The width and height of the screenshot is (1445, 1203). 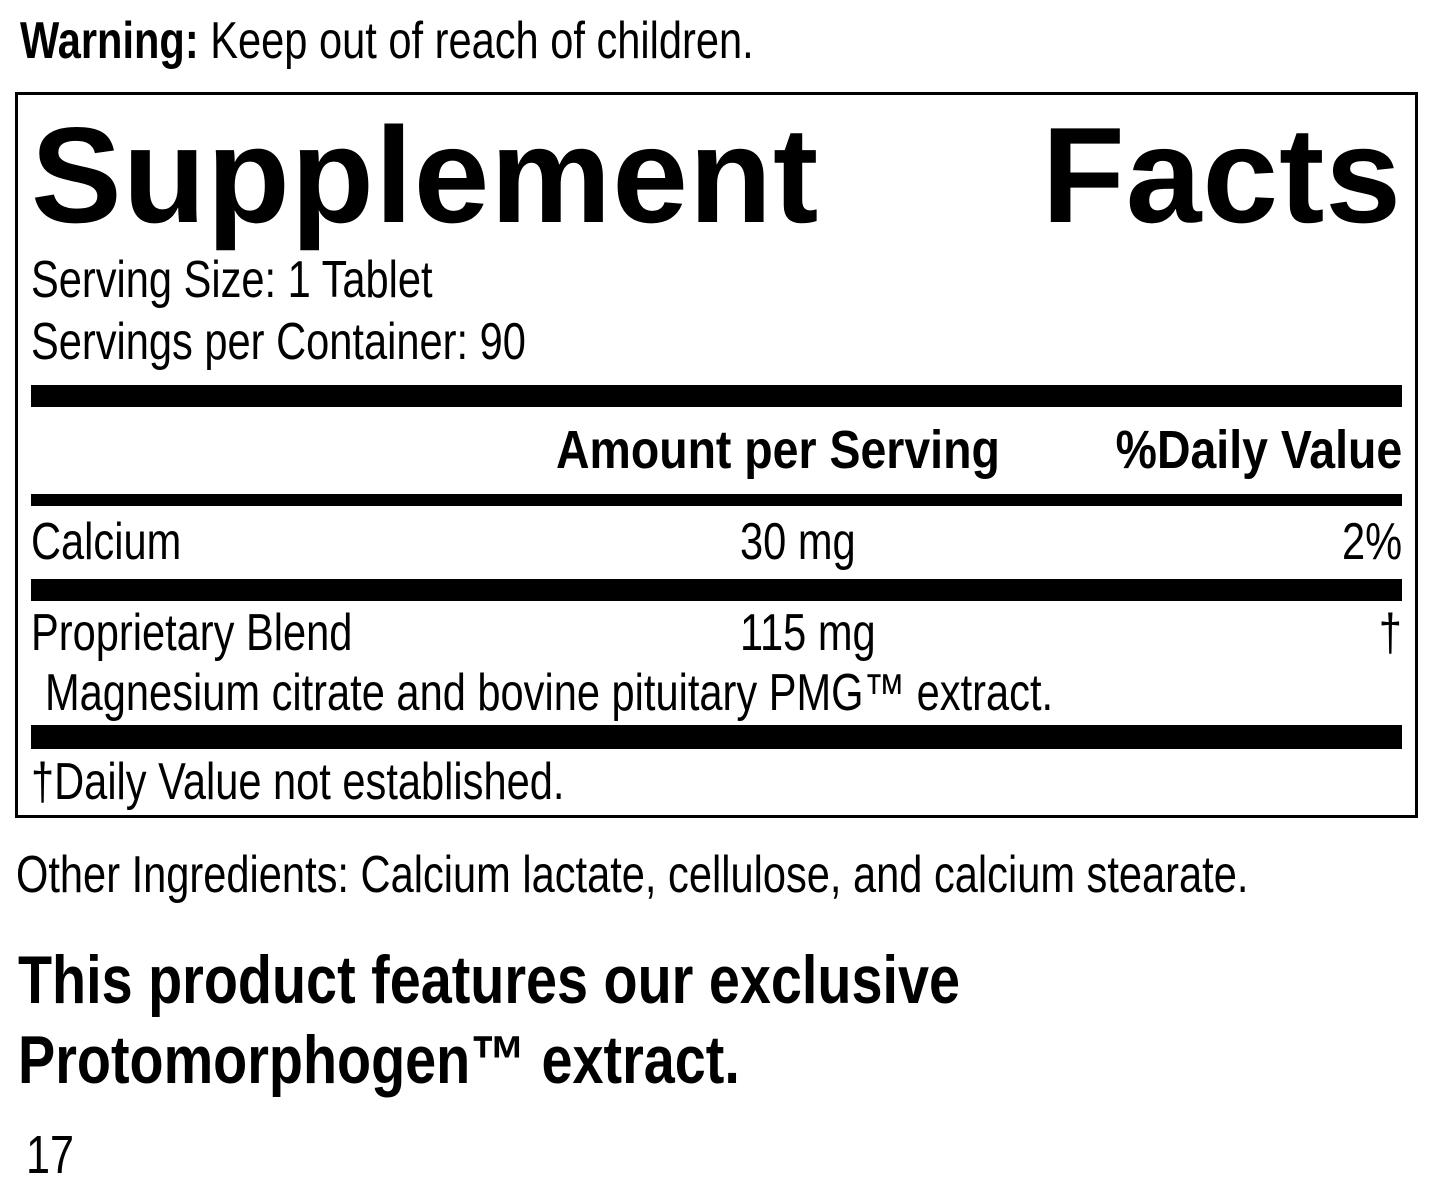 What do you see at coordinates (192, 633) in the screenshot?
I see `nutrient-name: Proprietary Blend` at bounding box center [192, 633].